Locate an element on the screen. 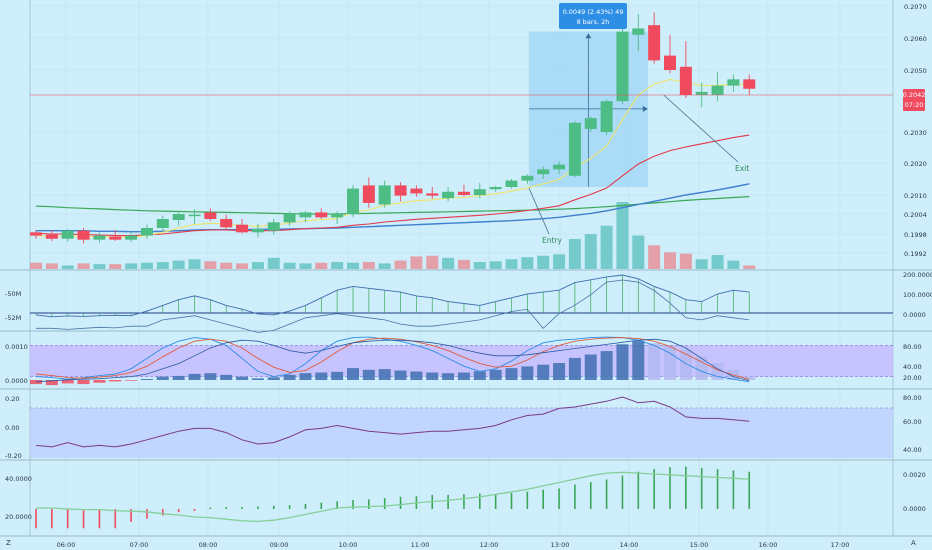 Image resolution: width=932 pixels, height=550 pixels. corner-label-right: A is located at coordinates (913, 543).